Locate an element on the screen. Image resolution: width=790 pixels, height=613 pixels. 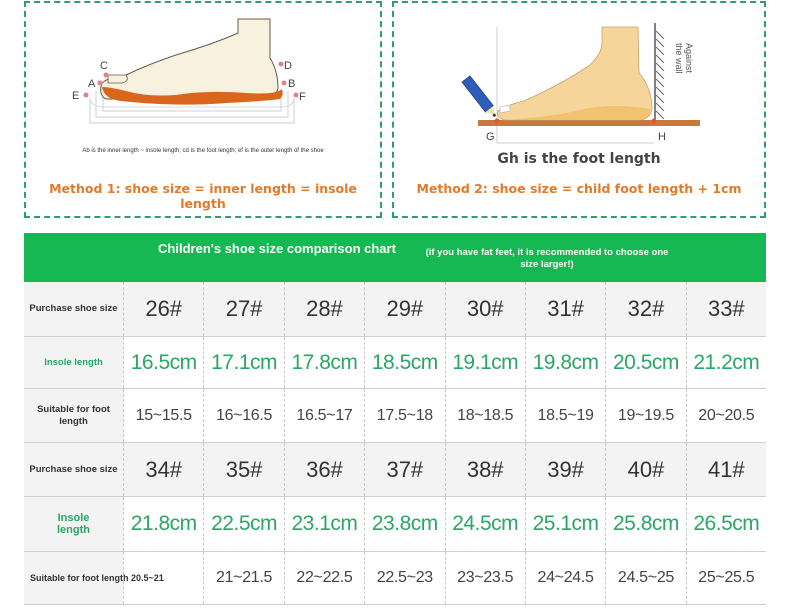
svg-text: B is located at coordinates (291, 84).